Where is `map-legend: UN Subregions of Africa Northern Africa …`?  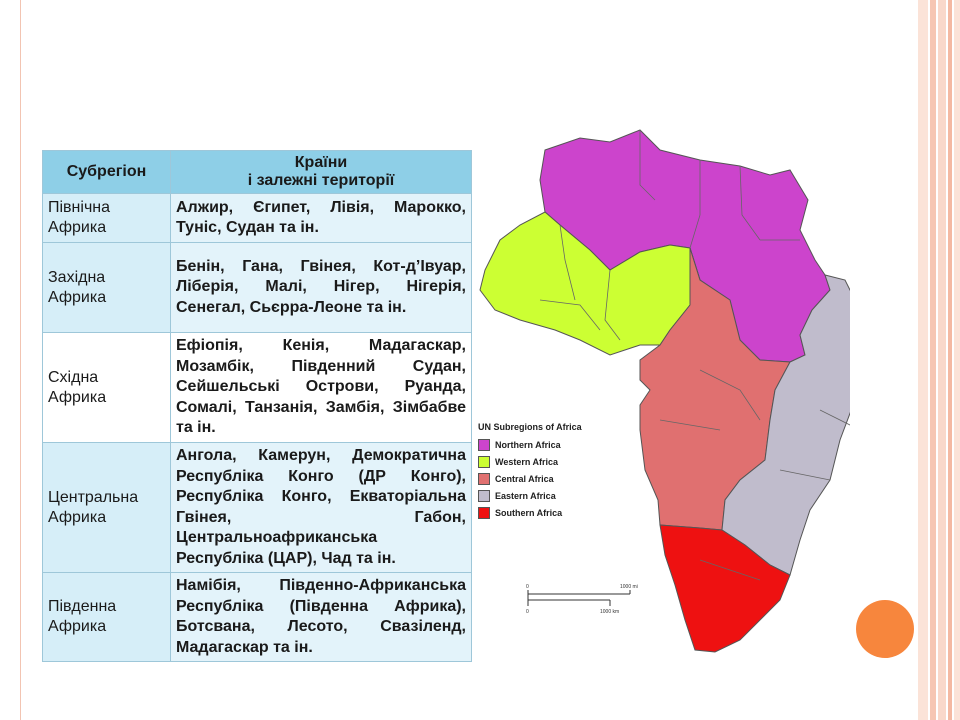 map-legend: UN Subregions of Africa Northern Africa … is located at coordinates (548, 471).